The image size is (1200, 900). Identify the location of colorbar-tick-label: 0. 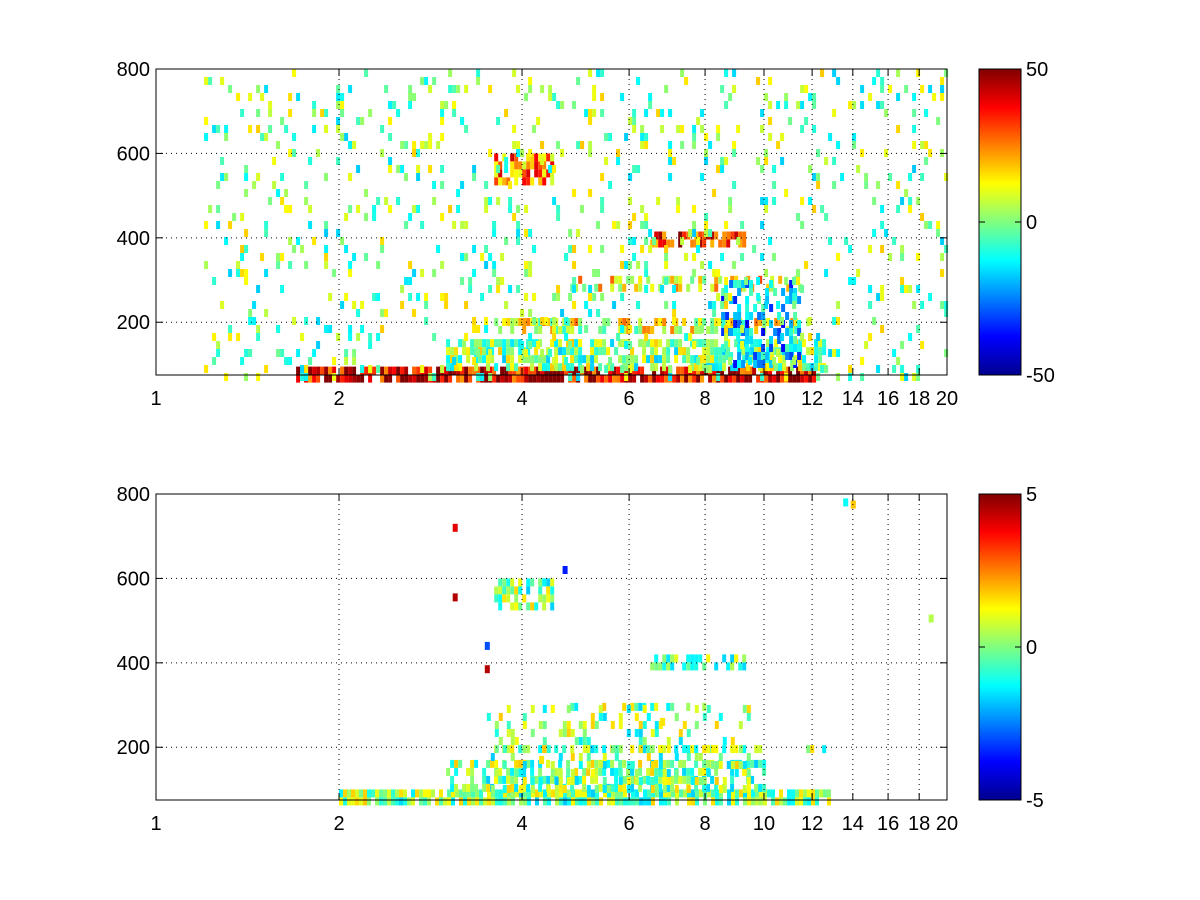
(1031, 223).